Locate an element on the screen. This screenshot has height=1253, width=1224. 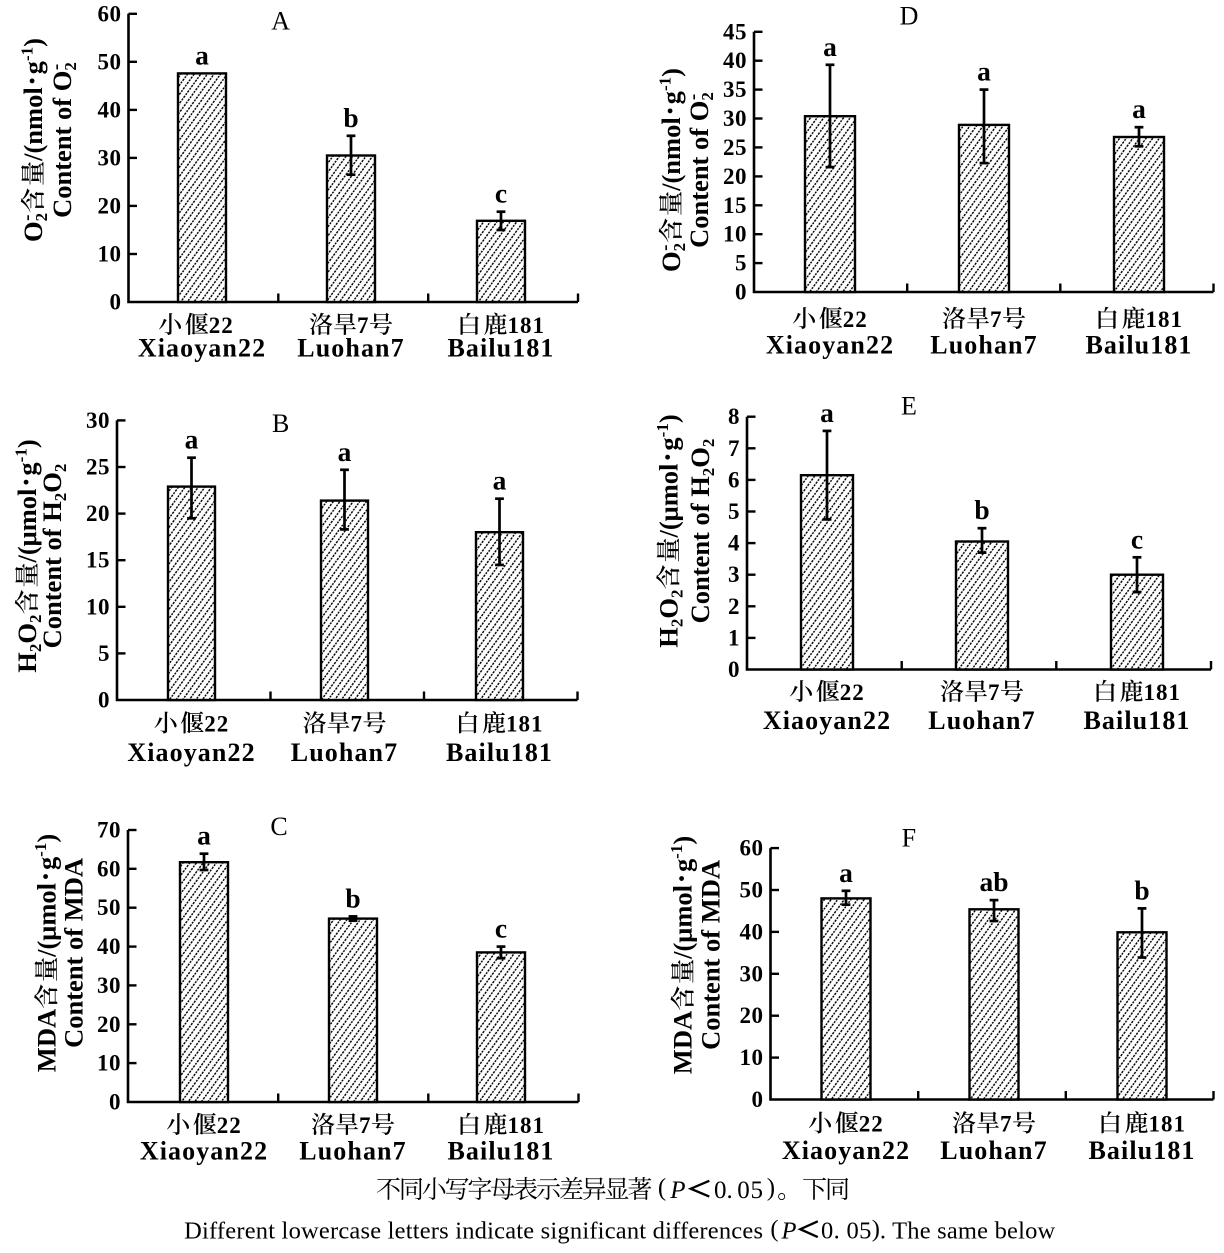
svg-text: 50 is located at coordinates (109, 907).